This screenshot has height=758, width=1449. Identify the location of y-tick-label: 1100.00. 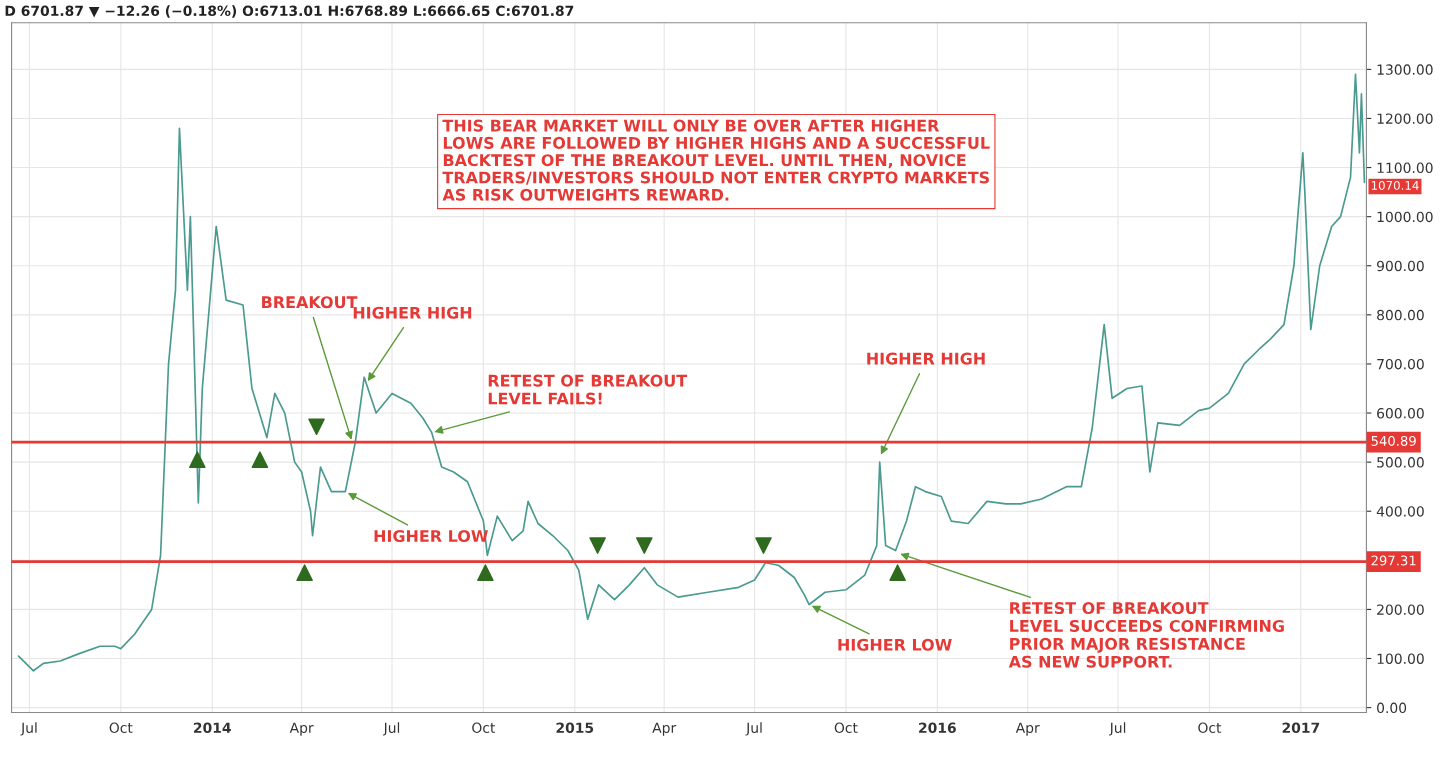
(1405, 168).